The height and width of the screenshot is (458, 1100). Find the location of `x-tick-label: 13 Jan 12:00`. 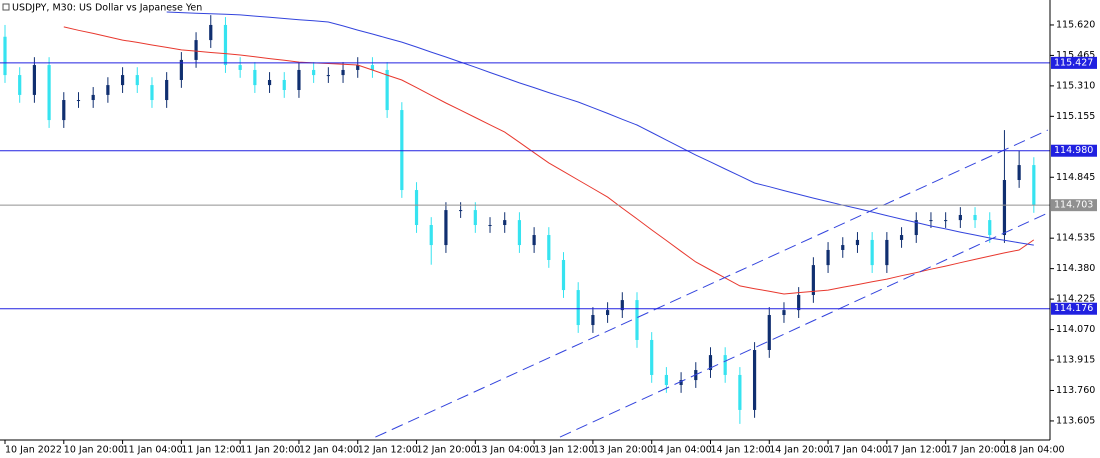

x-tick-label: 13 Jan 12:00 is located at coordinates (564, 450).